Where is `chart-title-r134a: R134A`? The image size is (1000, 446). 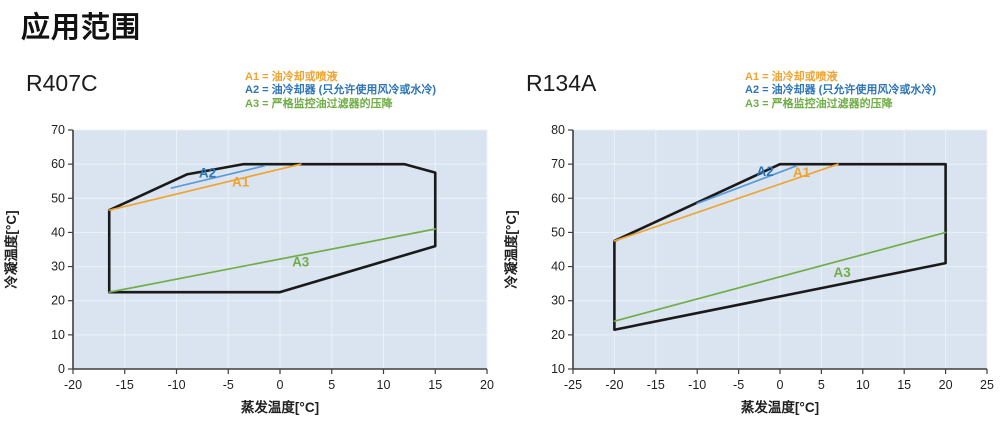
chart-title-r134a: R134A is located at coordinates (561, 83).